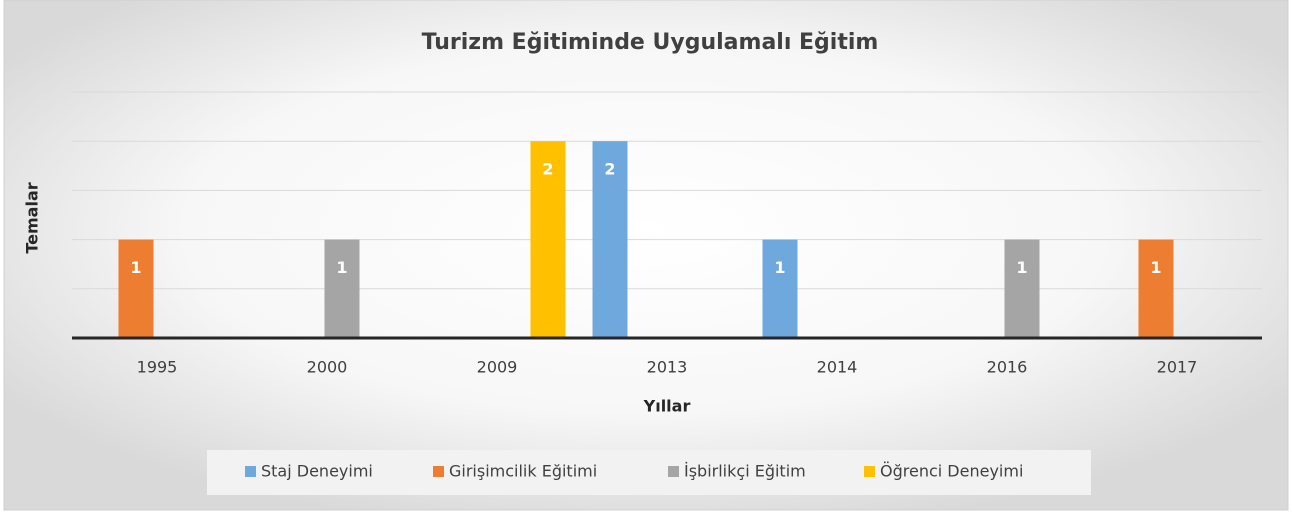 Image resolution: width=1292 pixels, height=516 pixels. Describe the element at coordinates (32, 217) in the screenshot. I see `y-axis-label: Temalar` at that location.